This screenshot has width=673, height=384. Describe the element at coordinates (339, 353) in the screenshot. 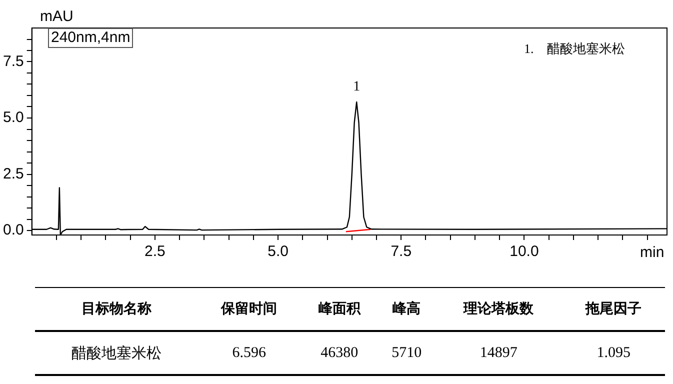

I see `text: 46380` at that location.